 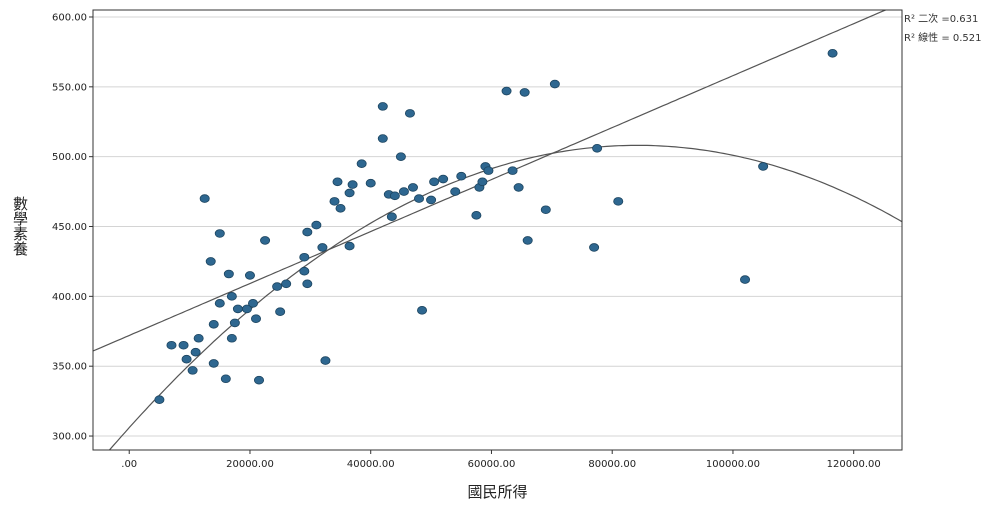 I want to click on legend-entry: R² 二次 =0.631, so click(x=941, y=18).